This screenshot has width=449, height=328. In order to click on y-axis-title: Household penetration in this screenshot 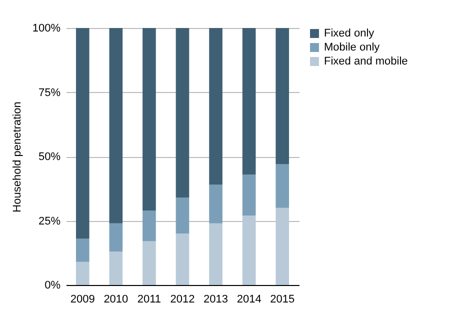, I will do `click(17, 157)`.